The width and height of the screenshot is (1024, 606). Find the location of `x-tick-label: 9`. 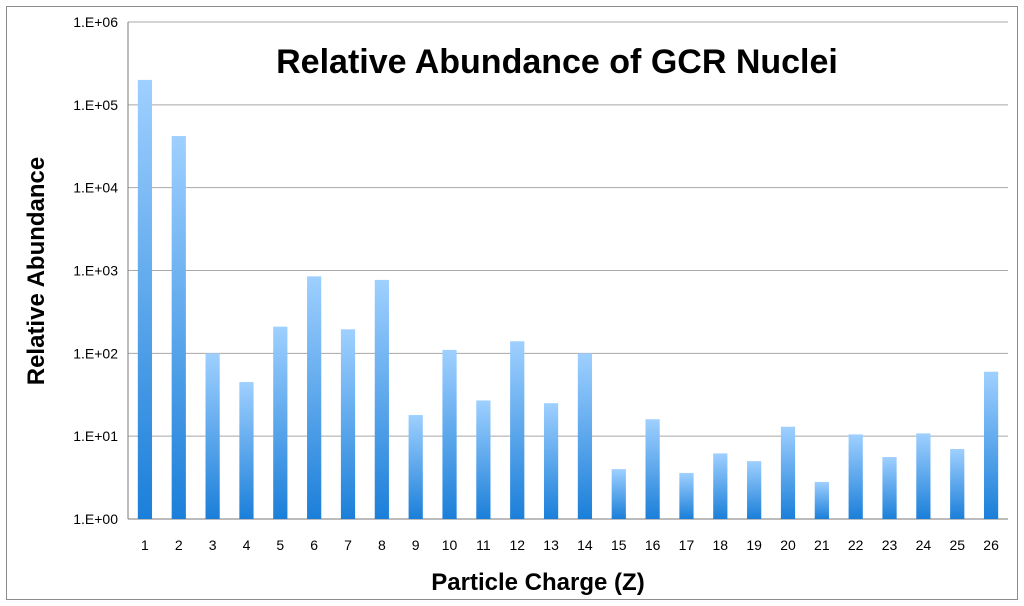

x-tick-label: 9 is located at coordinates (416, 545).